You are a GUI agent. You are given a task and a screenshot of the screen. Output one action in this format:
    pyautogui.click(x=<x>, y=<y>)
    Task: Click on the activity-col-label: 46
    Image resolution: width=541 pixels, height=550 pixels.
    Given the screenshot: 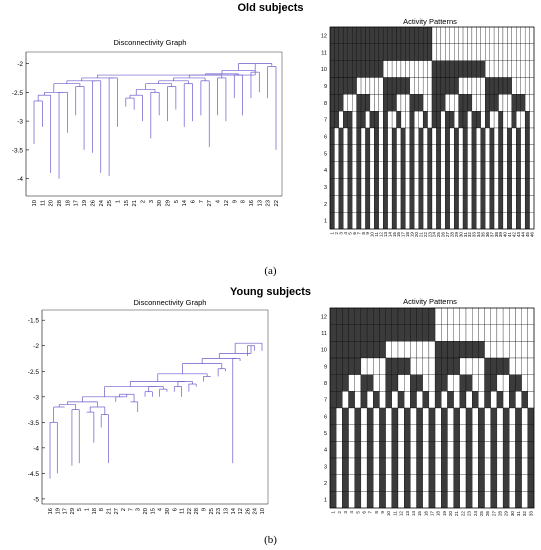 What is the action you would take?
    pyautogui.click(x=531, y=235)
    